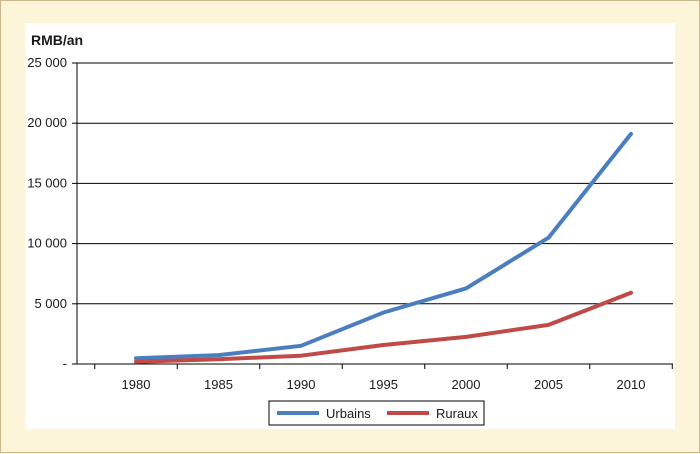  What do you see at coordinates (136, 384) in the screenshot?
I see `x-tick-label: 1980` at bounding box center [136, 384].